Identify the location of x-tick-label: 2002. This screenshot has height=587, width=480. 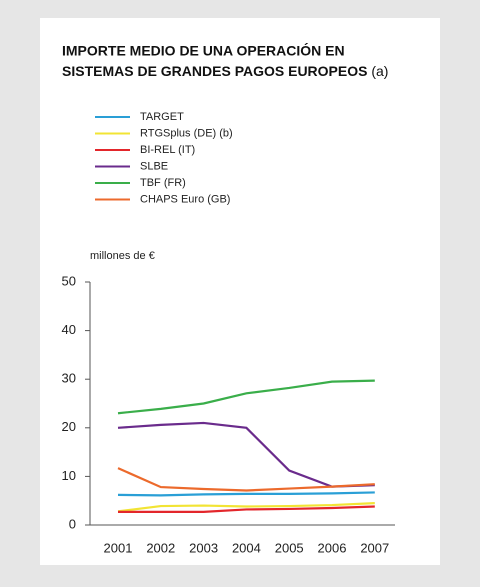
(160, 547).